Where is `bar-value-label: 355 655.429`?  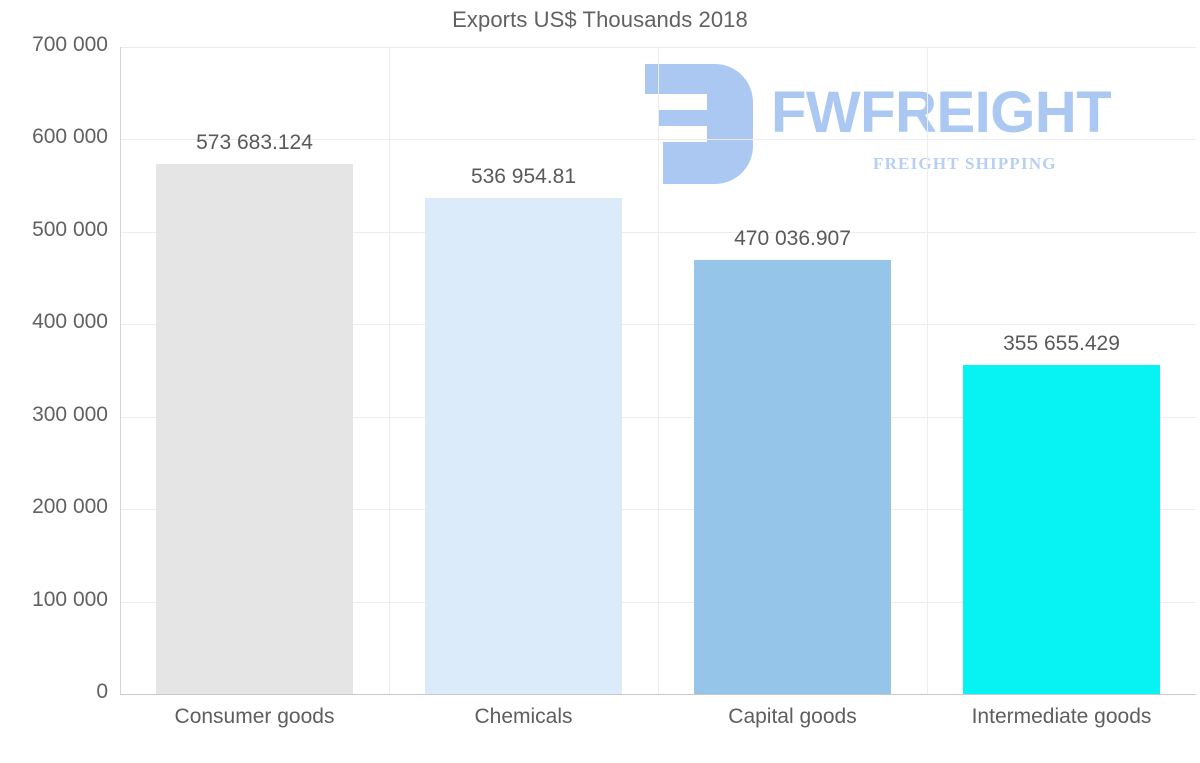
bar-value-label: 355 655.429 is located at coordinates (1061, 343).